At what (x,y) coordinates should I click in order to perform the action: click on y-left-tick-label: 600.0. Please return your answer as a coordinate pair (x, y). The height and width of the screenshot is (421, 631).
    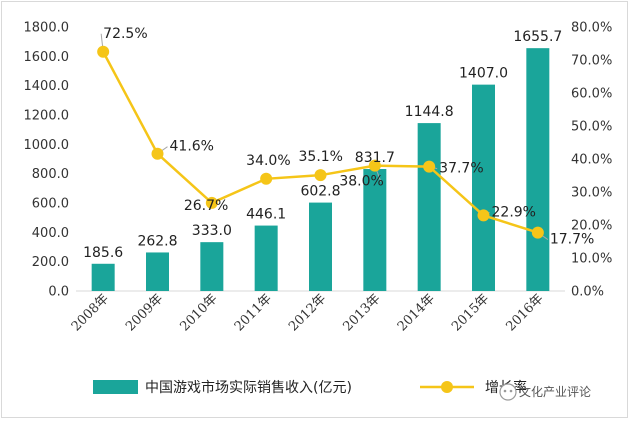
    Looking at the image, I should click on (50, 204).